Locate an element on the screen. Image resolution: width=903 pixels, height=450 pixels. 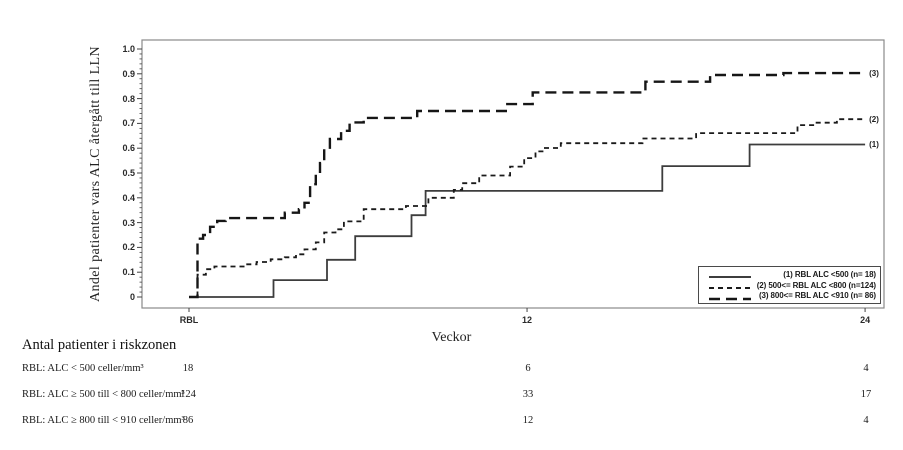
legend-line-sample-long-dash is located at coordinates (728, 296).